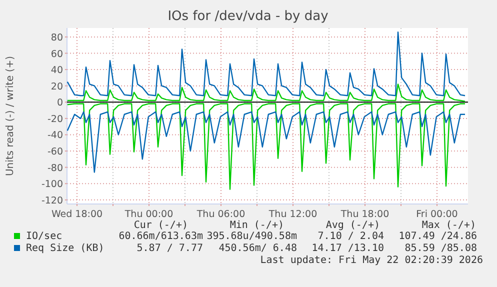 The image size is (497, 287). I want to click on y-tick-label: 60, so click(56, 54).